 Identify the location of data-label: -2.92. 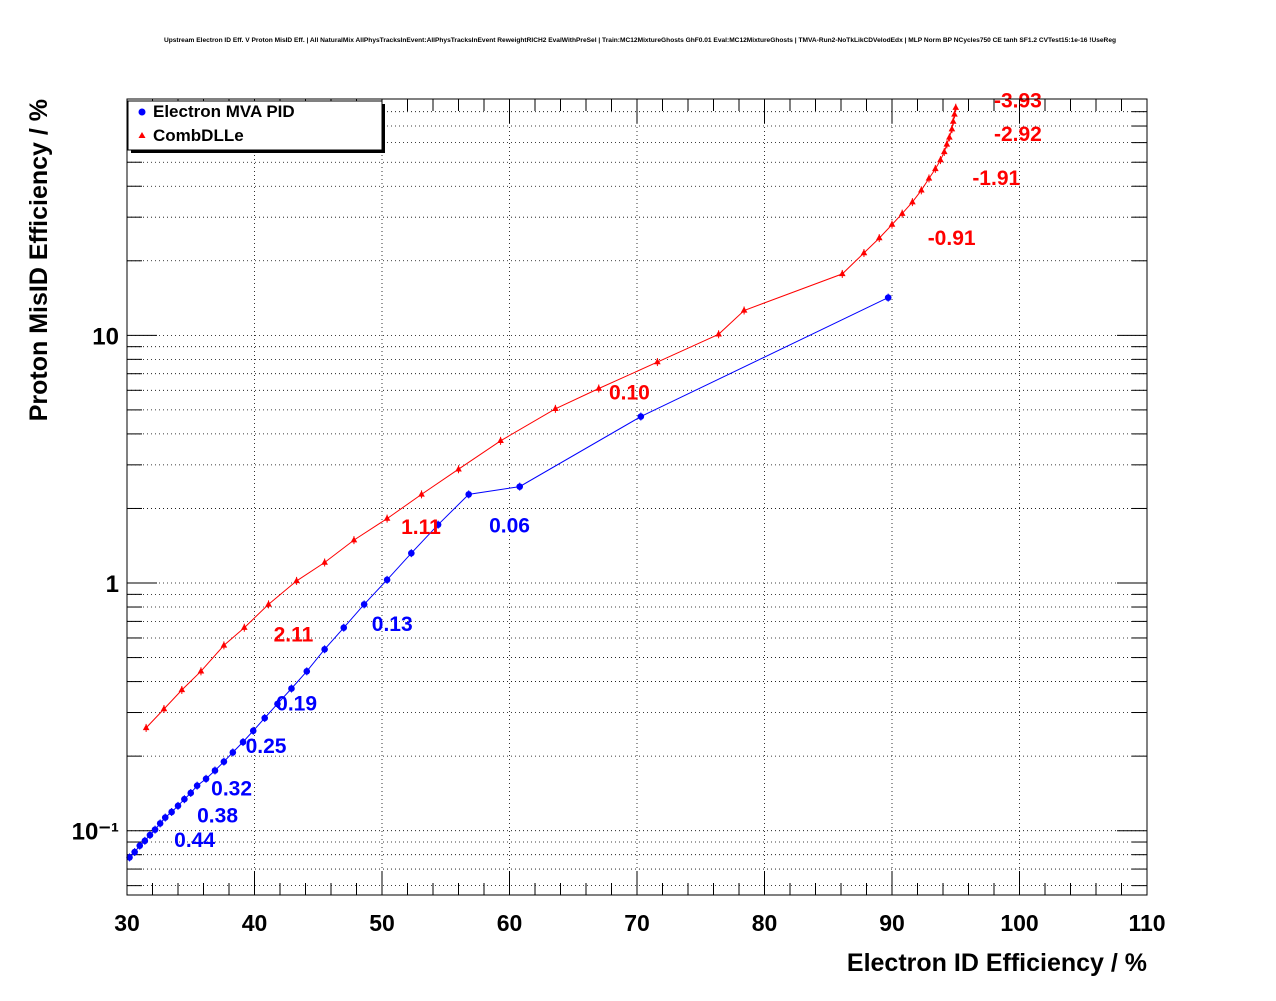
(1018, 134).